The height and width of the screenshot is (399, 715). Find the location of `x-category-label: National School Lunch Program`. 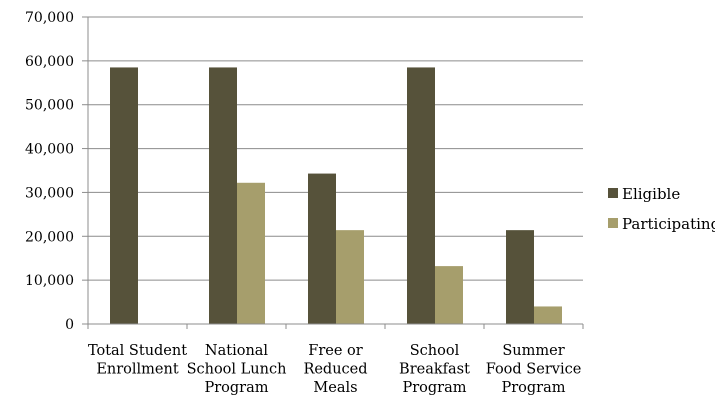

x-category-label: National School Lunch Program is located at coordinates (237, 369).